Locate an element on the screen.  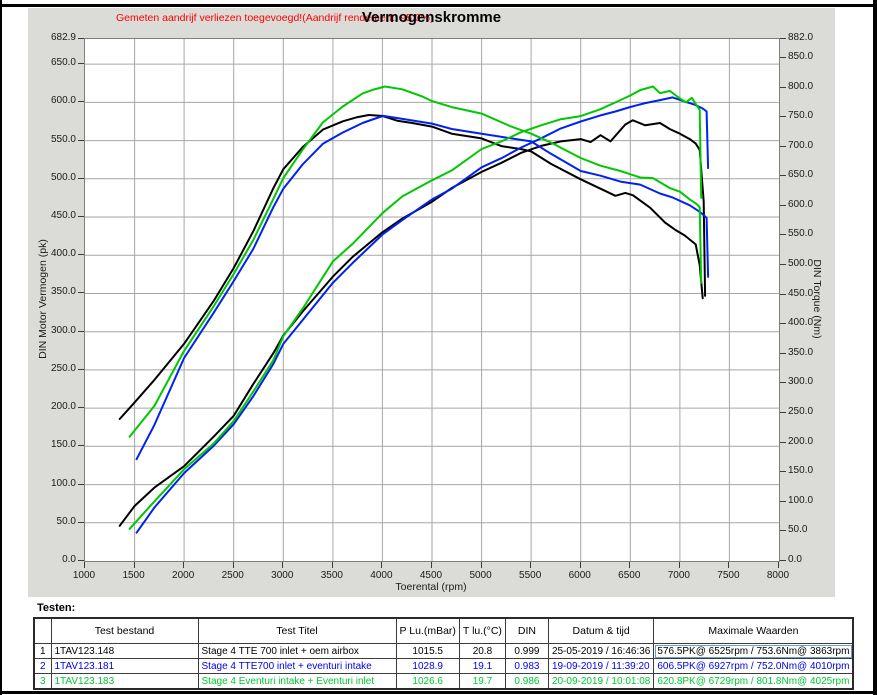
y-right-tick-label: 600.0 is located at coordinates (801, 204).